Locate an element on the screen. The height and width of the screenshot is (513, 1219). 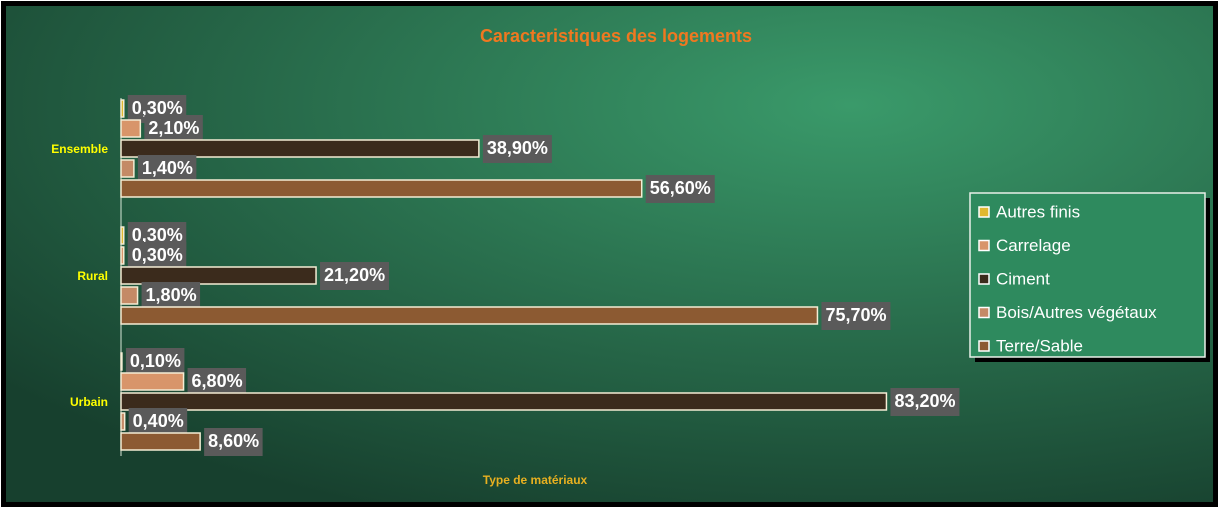
x-axis-label: Type de matériaux is located at coordinates (535, 480).